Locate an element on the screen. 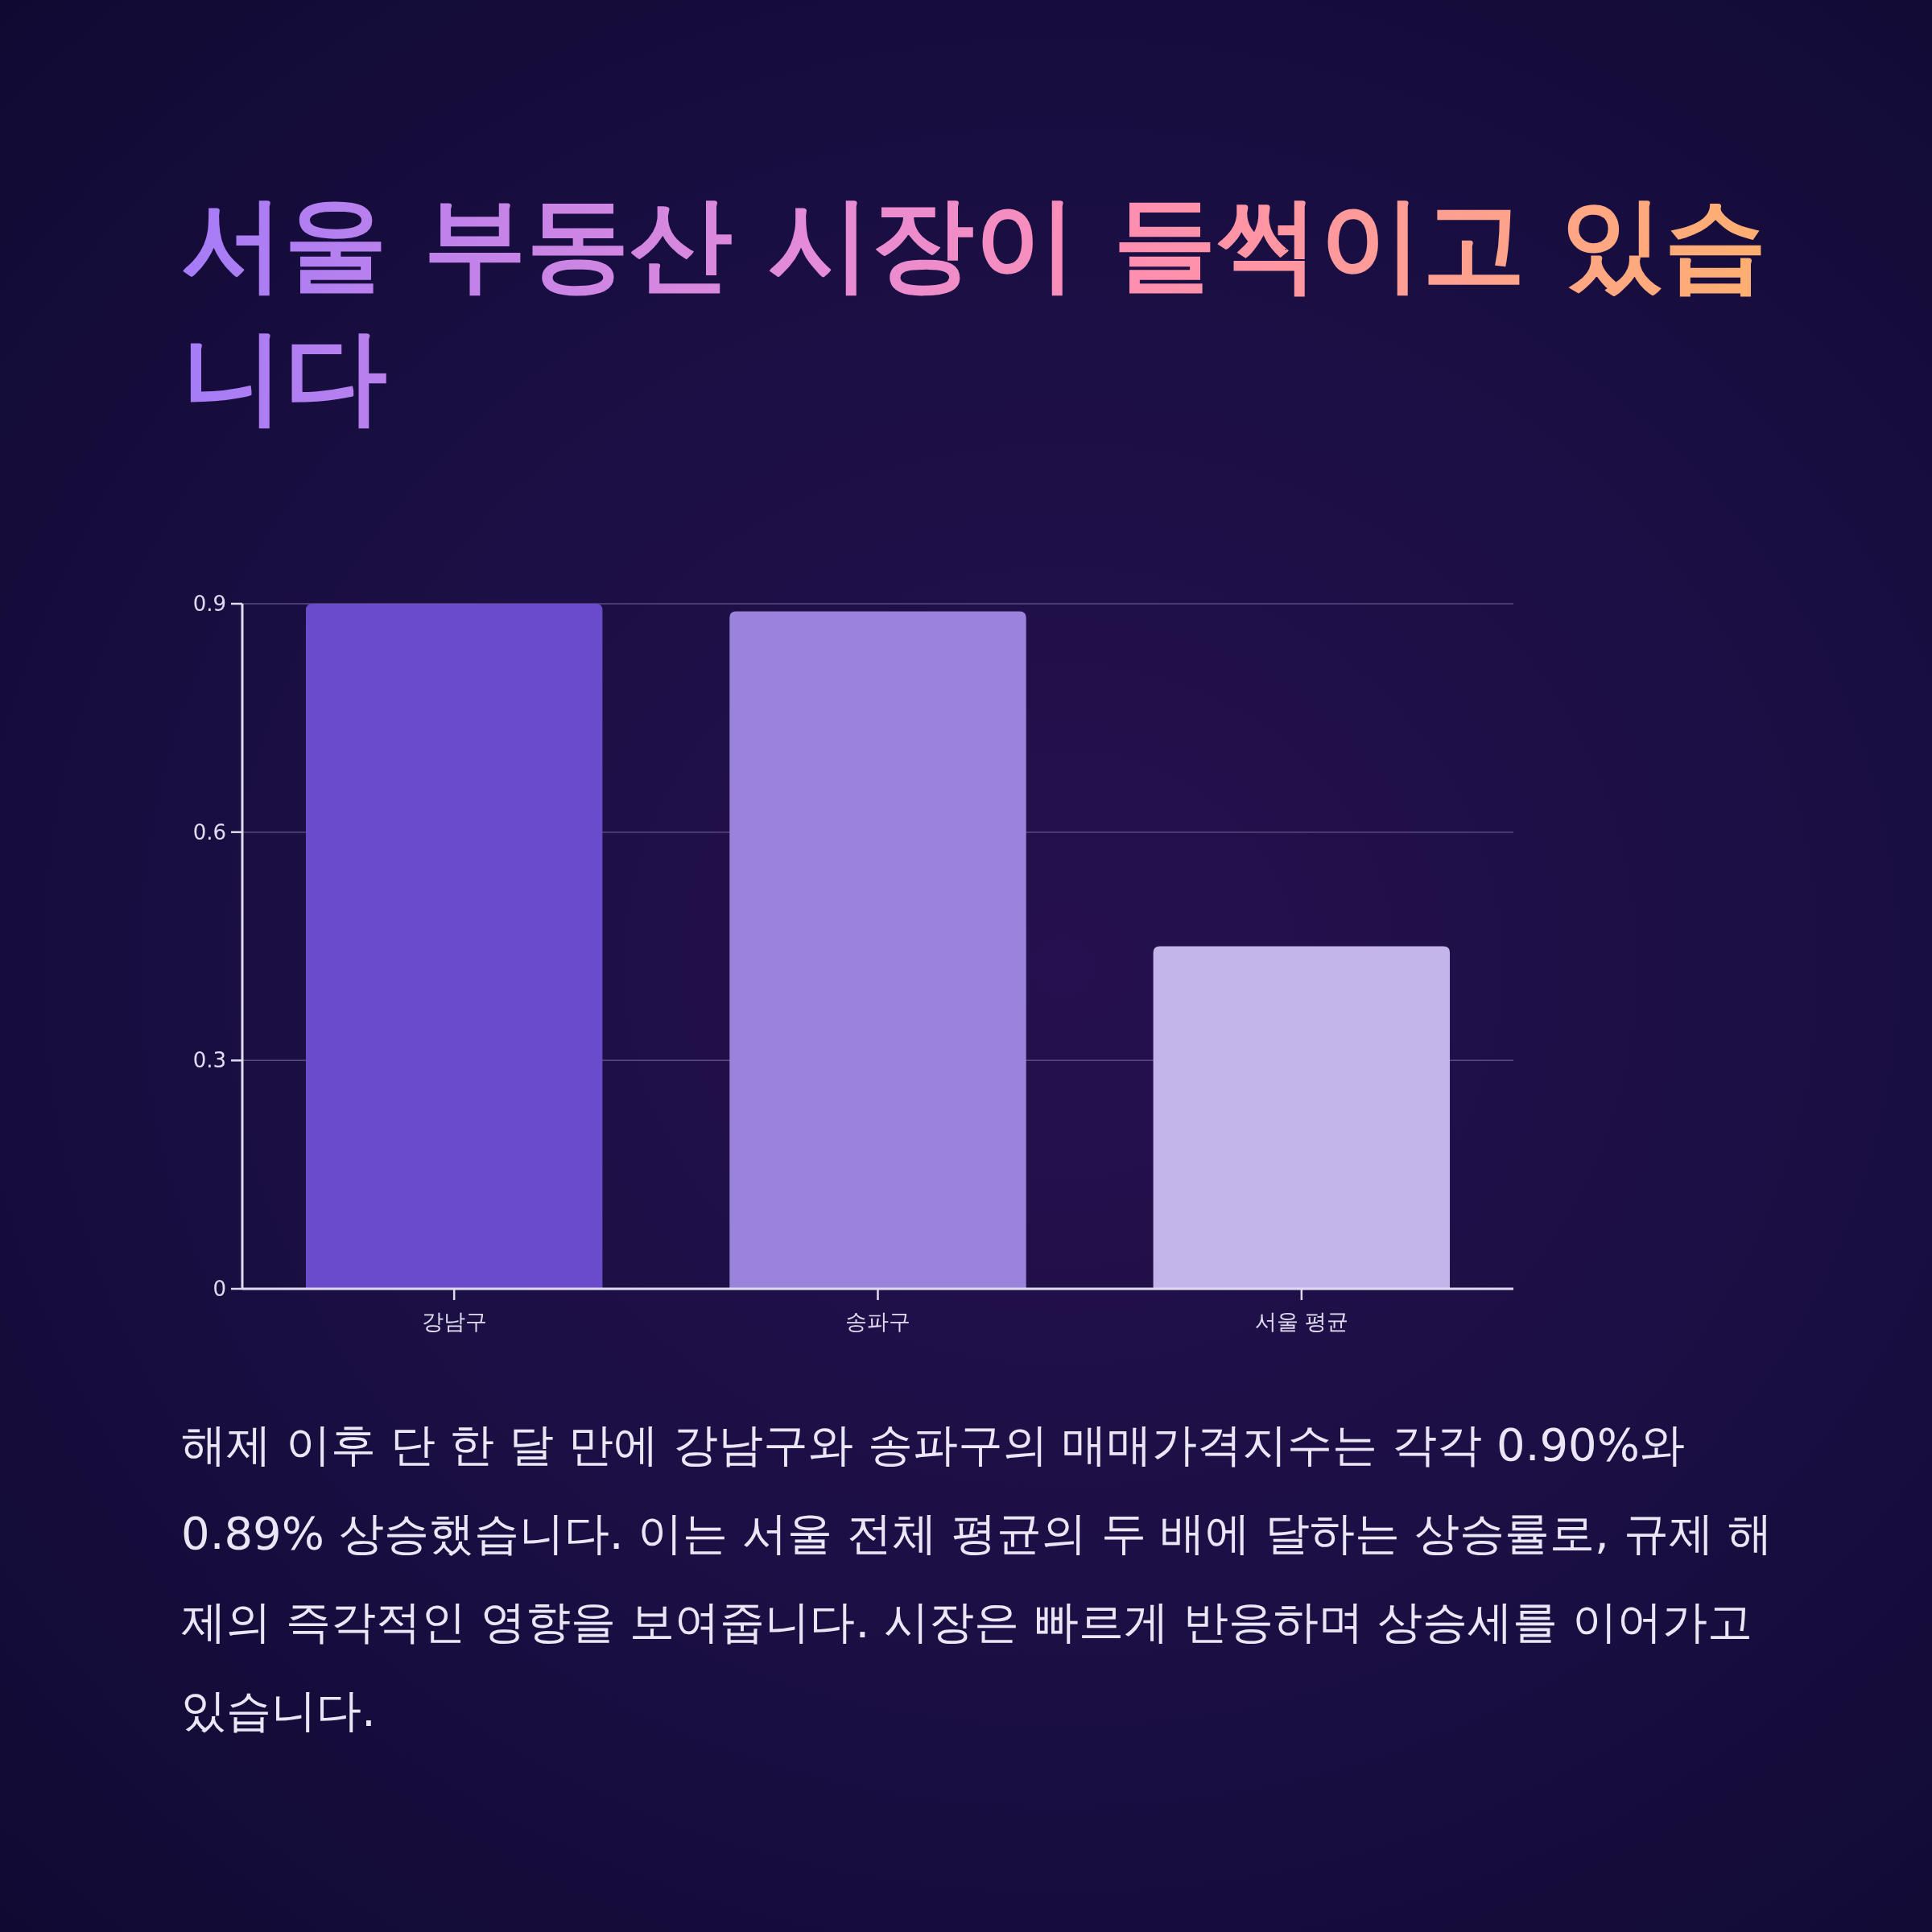 The height and width of the screenshot is (1932, 1932). x-tick-label: 강남구 is located at coordinates (454, 1321).